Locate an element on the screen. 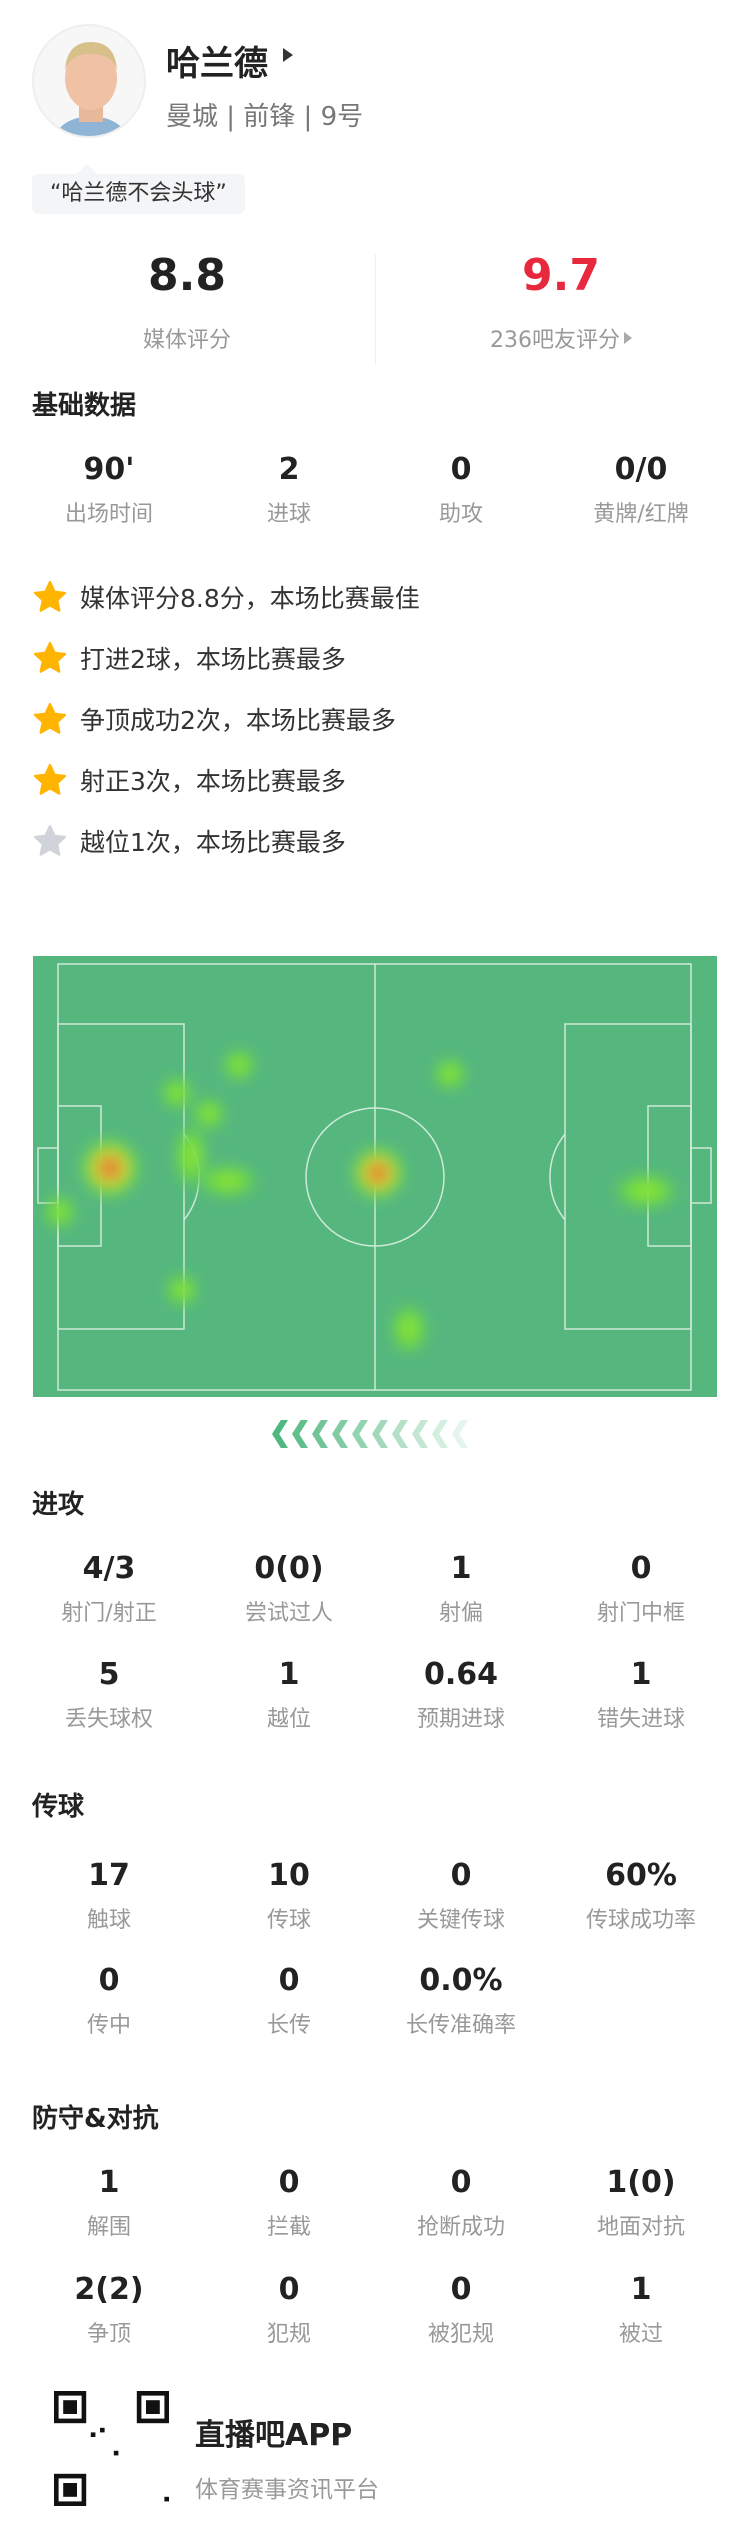 The image size is (750, 2539). fan-rating-link: 236吧友评分 is located at coordinates (561, 338).